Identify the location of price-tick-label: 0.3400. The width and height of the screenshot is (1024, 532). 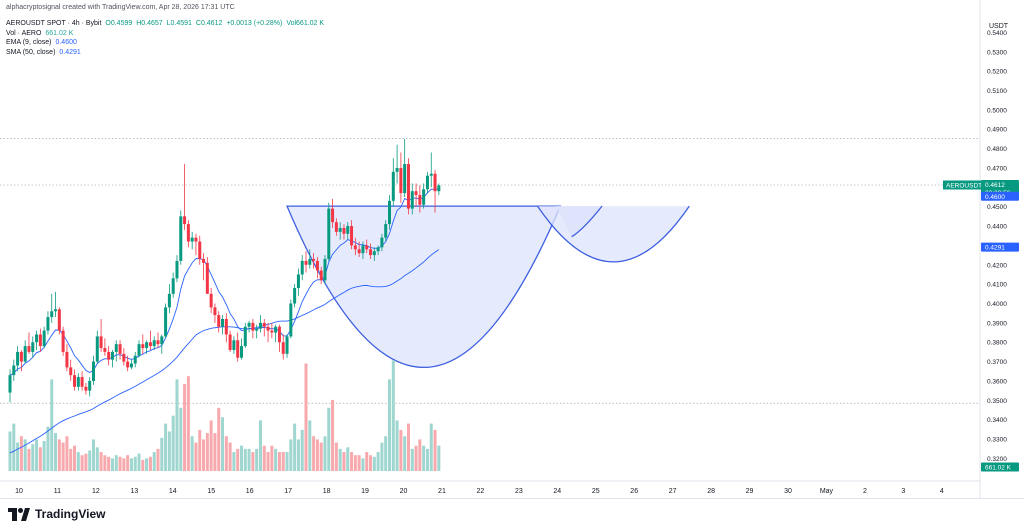
(997, 420).